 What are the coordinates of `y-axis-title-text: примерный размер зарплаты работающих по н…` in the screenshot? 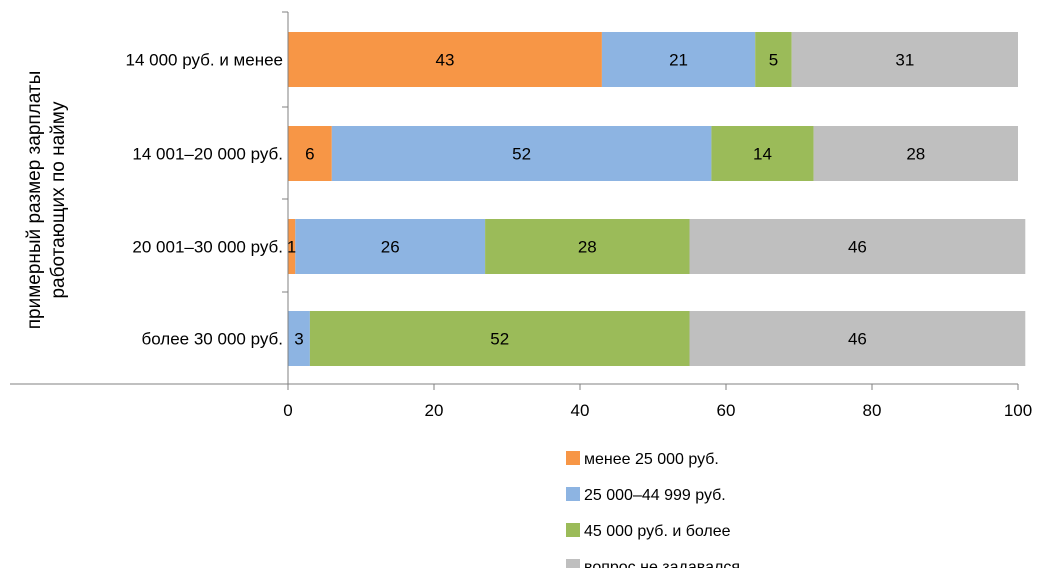 It's located at (46, 200).